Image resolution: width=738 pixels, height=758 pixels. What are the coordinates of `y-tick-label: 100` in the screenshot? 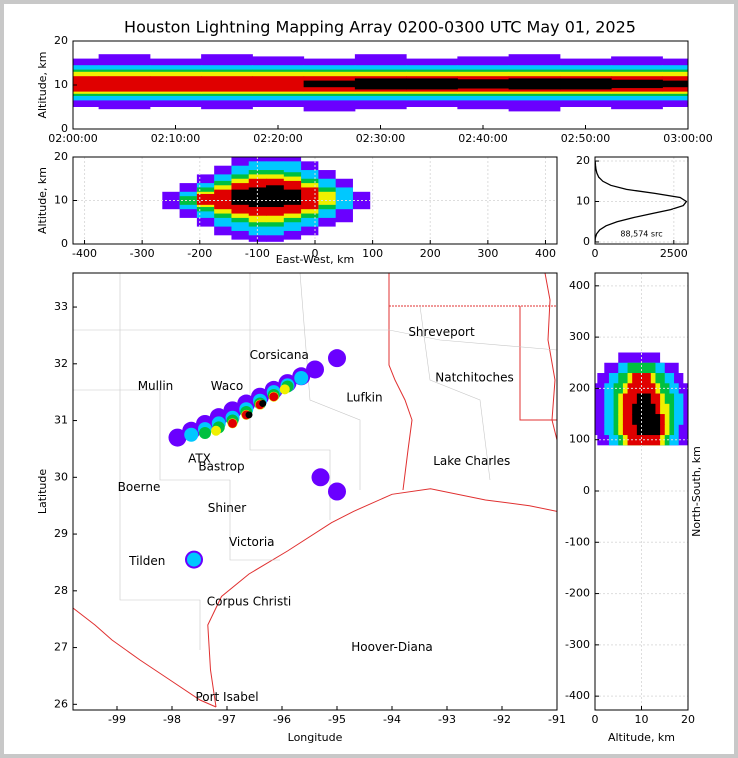 It's located at (579, 439).